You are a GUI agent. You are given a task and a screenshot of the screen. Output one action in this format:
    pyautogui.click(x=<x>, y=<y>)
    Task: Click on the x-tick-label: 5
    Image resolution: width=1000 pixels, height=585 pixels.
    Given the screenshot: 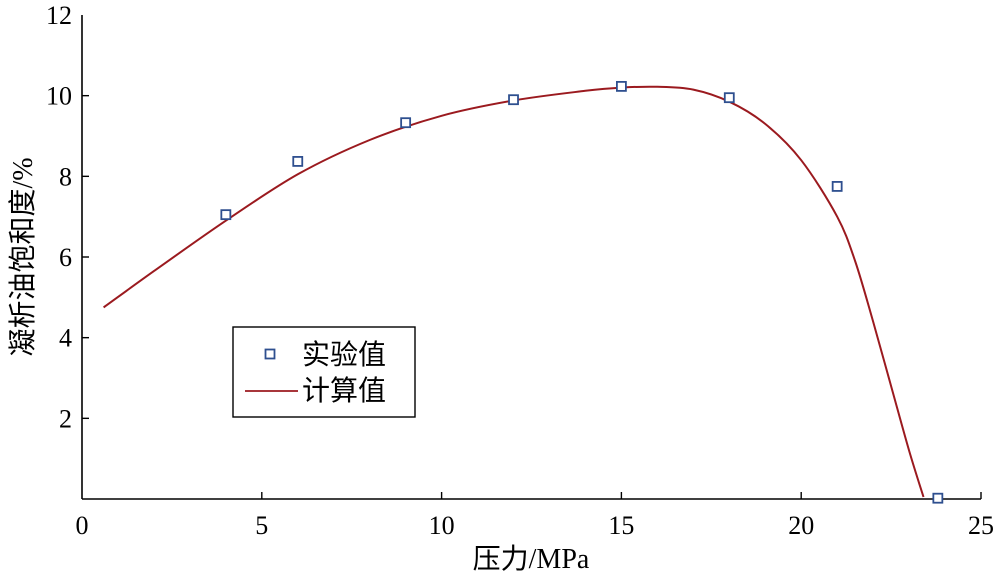 What is the action you would take?
    pyautogui.click(x=261, y=525)
    